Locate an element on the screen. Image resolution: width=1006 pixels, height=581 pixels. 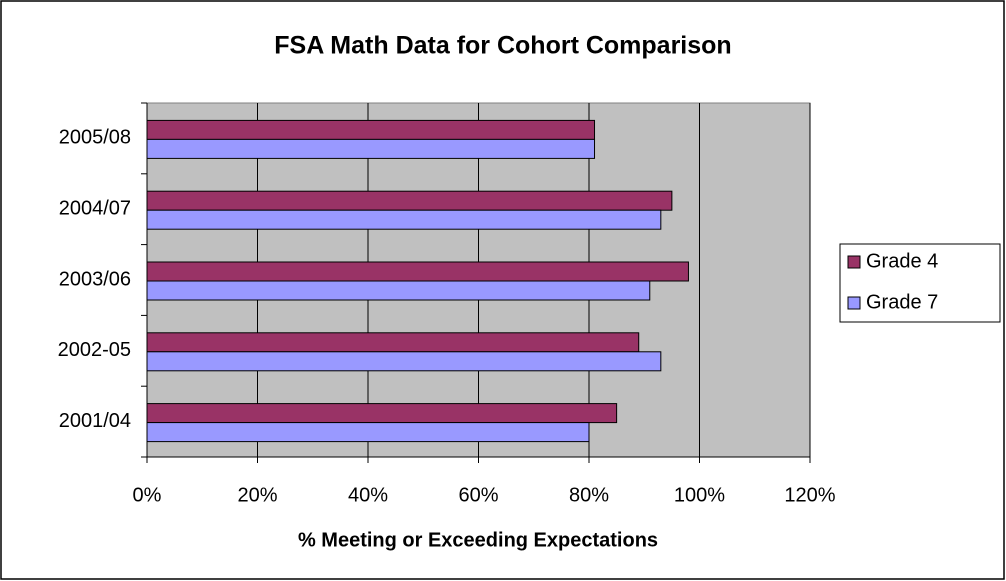
y-tick-label: 2004/07 is located at coordinates (95, 208).